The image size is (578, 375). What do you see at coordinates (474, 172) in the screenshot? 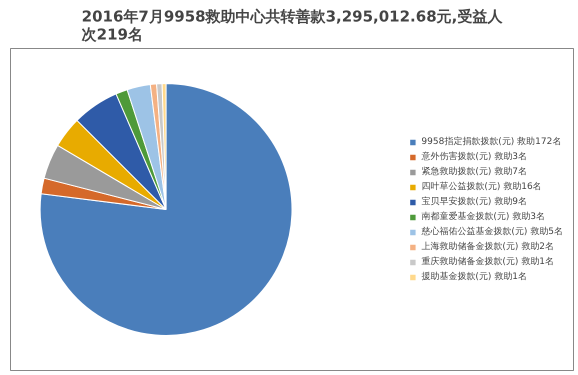
I see `legend-label: 紧急救助拨款(元) 救助7名` at bounding box center [474, 172].